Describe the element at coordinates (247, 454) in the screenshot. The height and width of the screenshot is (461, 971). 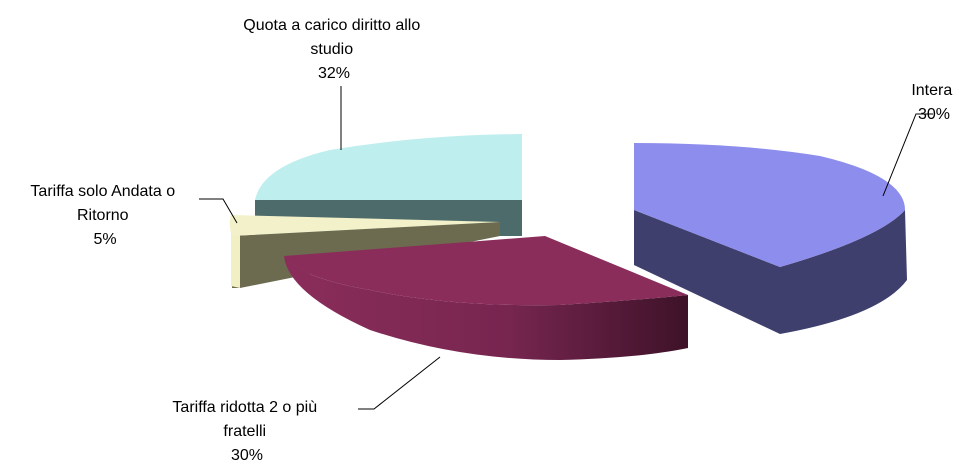
I see `label-tariffa-ridotta-fratelli-percent: 30%` at that location.